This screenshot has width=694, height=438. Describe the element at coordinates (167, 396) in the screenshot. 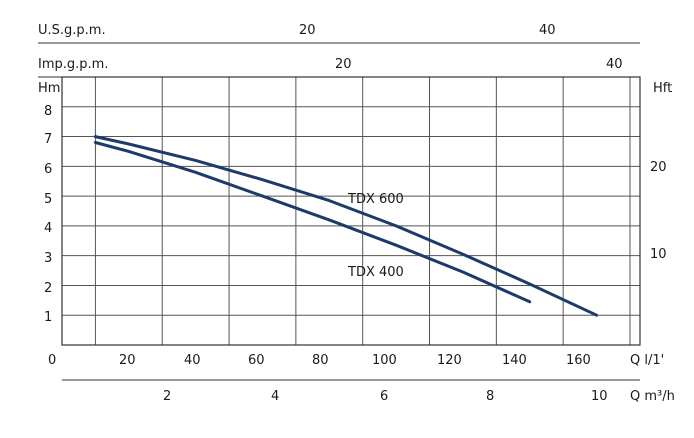

I see `m3h-tick-label-2: 2` at that location.